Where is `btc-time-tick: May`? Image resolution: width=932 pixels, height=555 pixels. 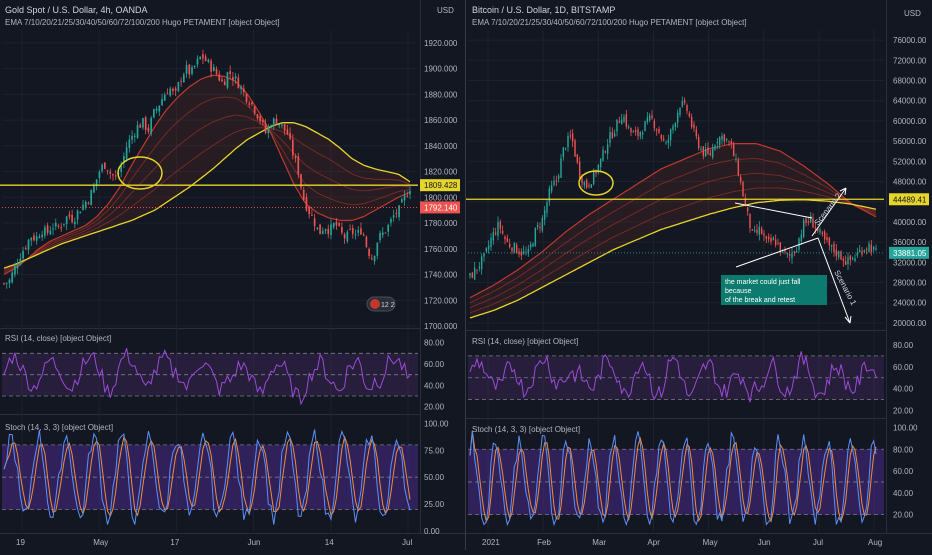
btc-time-tick: May is located at coordinates (710, 542).